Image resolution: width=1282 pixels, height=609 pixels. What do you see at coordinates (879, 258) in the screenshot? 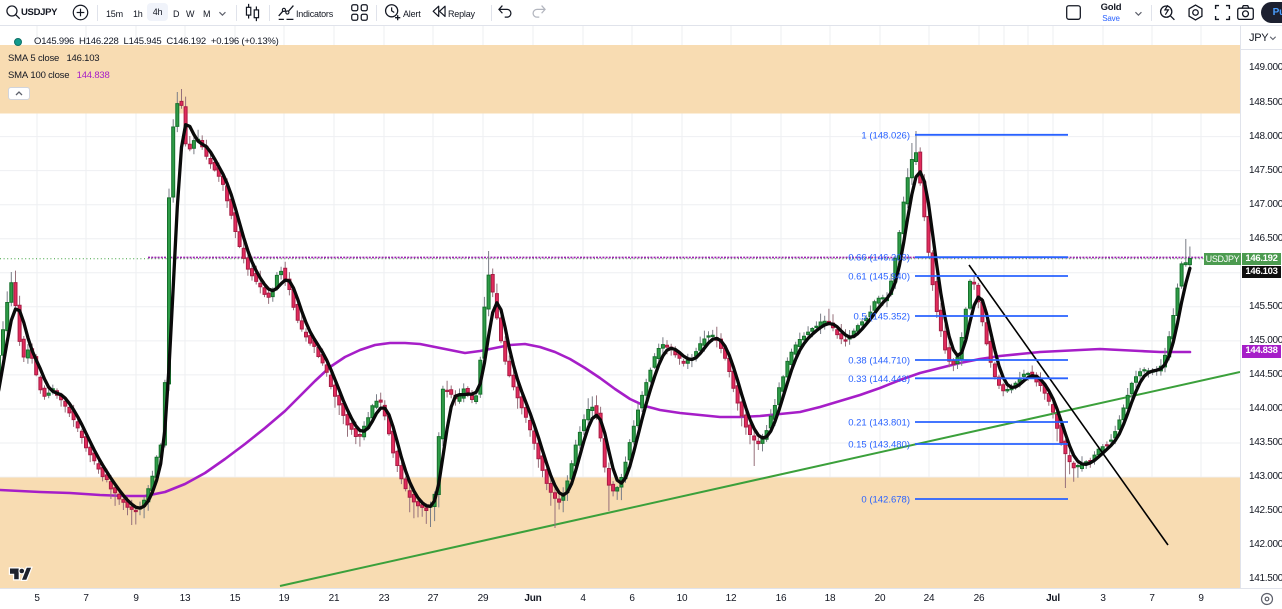
I see `svg-text: 0.66 (146.203)` at bounding box center [879, 258].